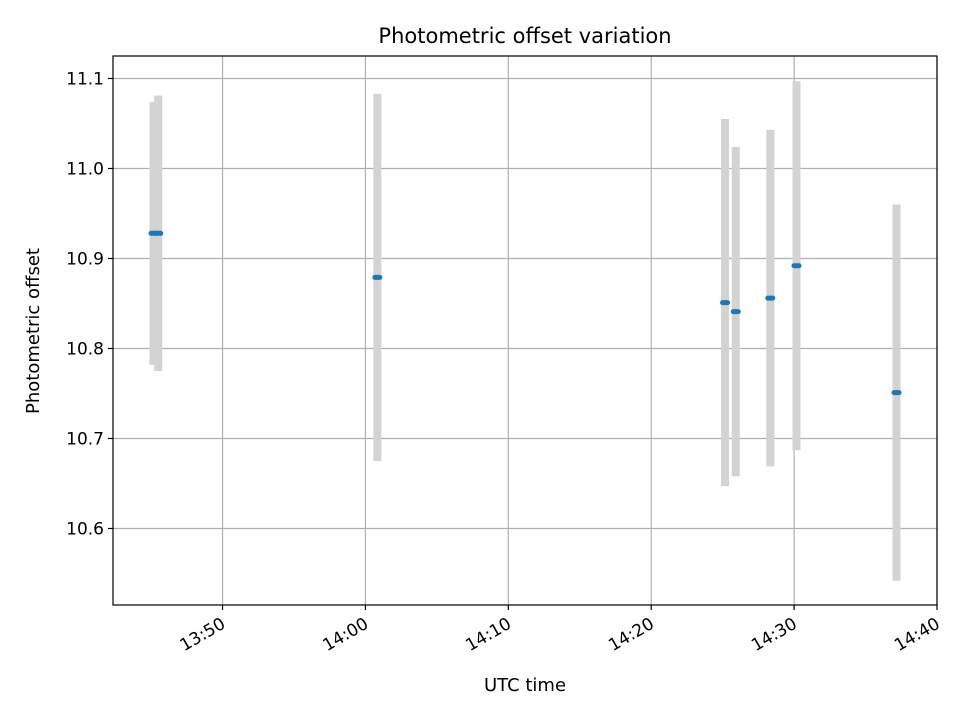 The image size is (960, 720). I want to click on y-axis-label: Photometric offset, so click(33, 331).